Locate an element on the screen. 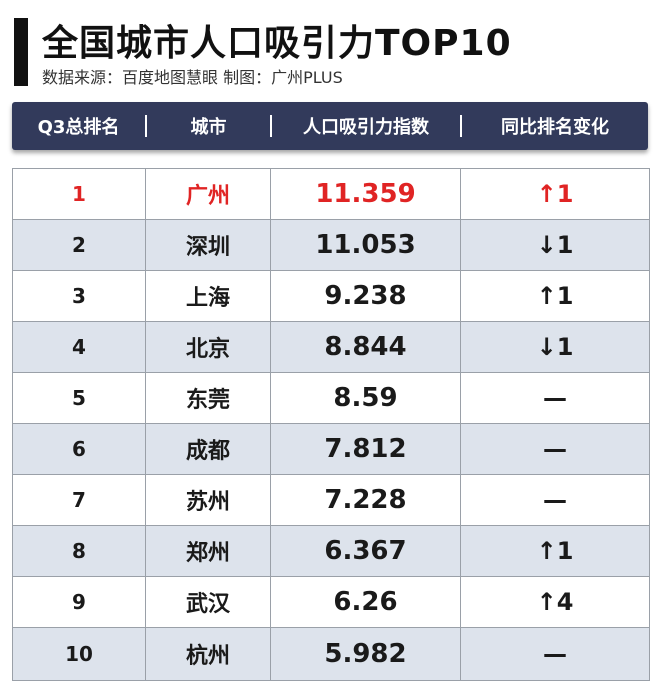  rank-cell: 9 is located at coordinates (79, 602).